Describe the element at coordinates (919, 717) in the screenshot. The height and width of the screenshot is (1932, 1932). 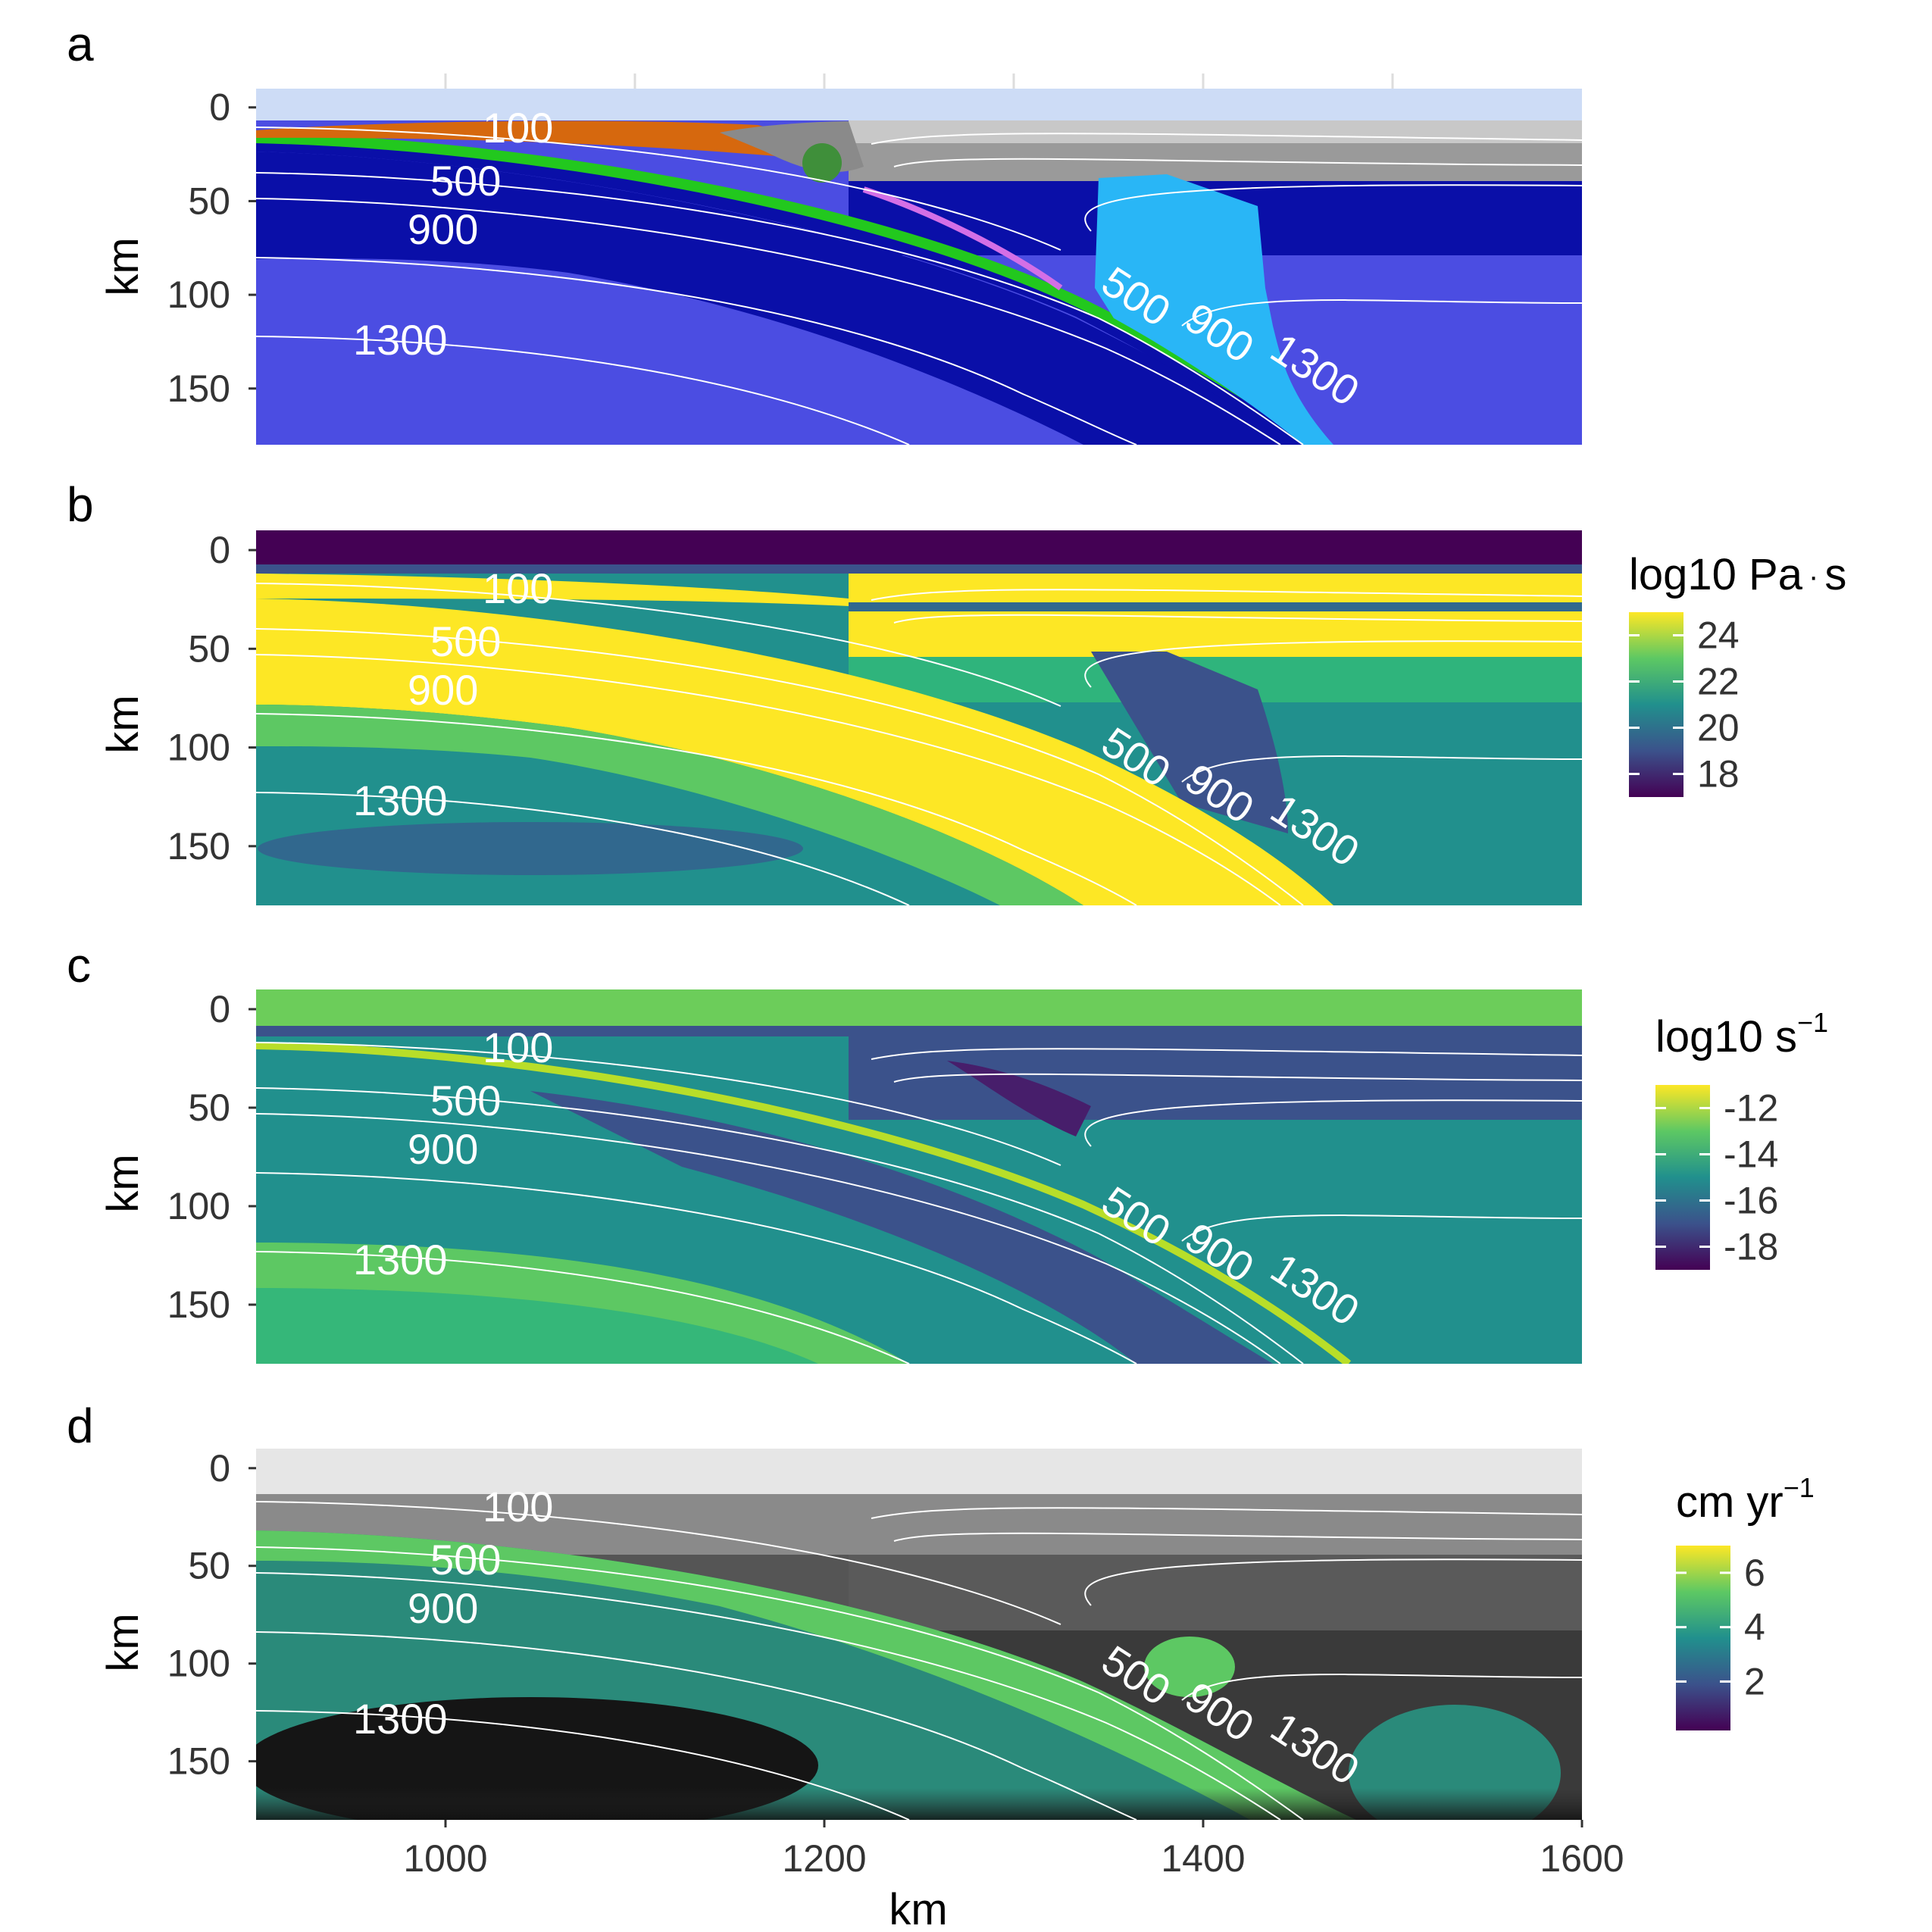
I see `panel-b: 100 500 900 1300 500 900 1300` at that location.